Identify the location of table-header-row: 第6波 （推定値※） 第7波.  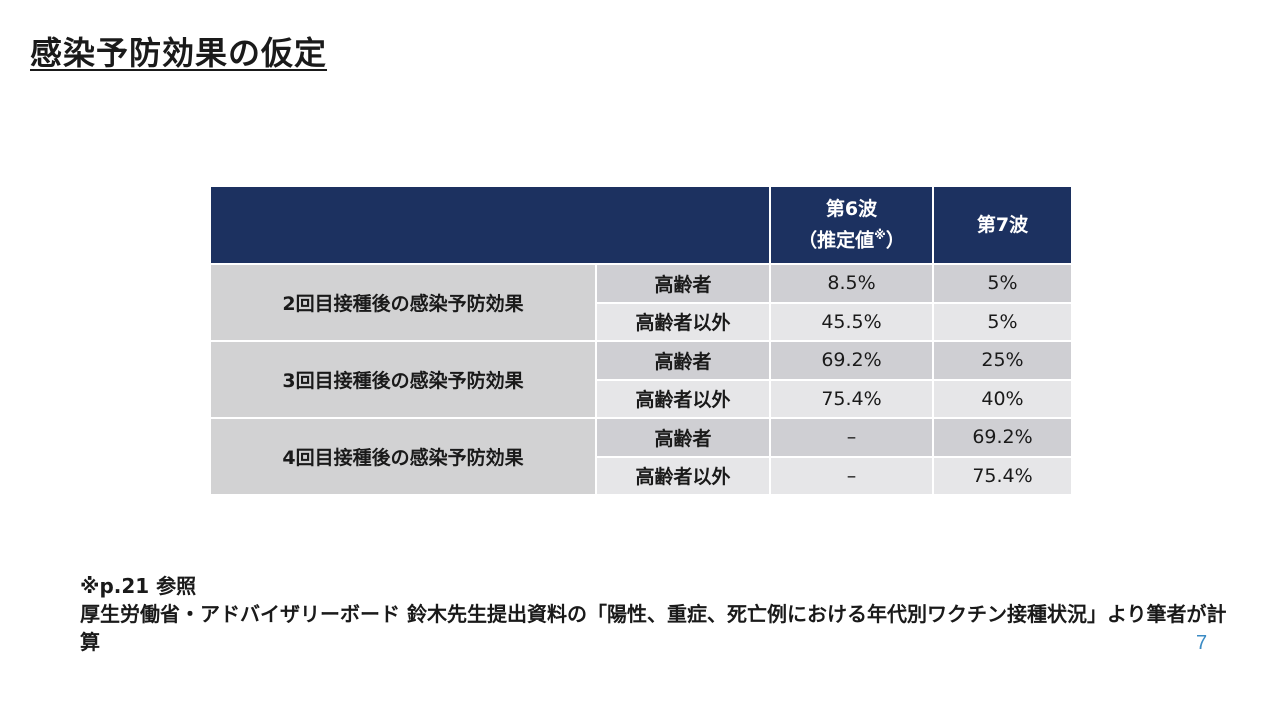
(641, 225).